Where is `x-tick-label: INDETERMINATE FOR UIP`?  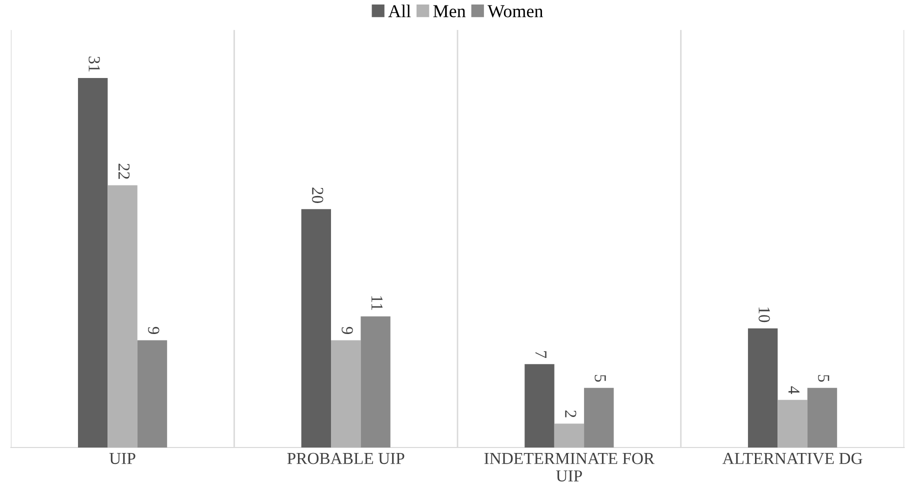
x-tick-label: INDETERMINATE FOR UIP is located at coordinates (569, 467).